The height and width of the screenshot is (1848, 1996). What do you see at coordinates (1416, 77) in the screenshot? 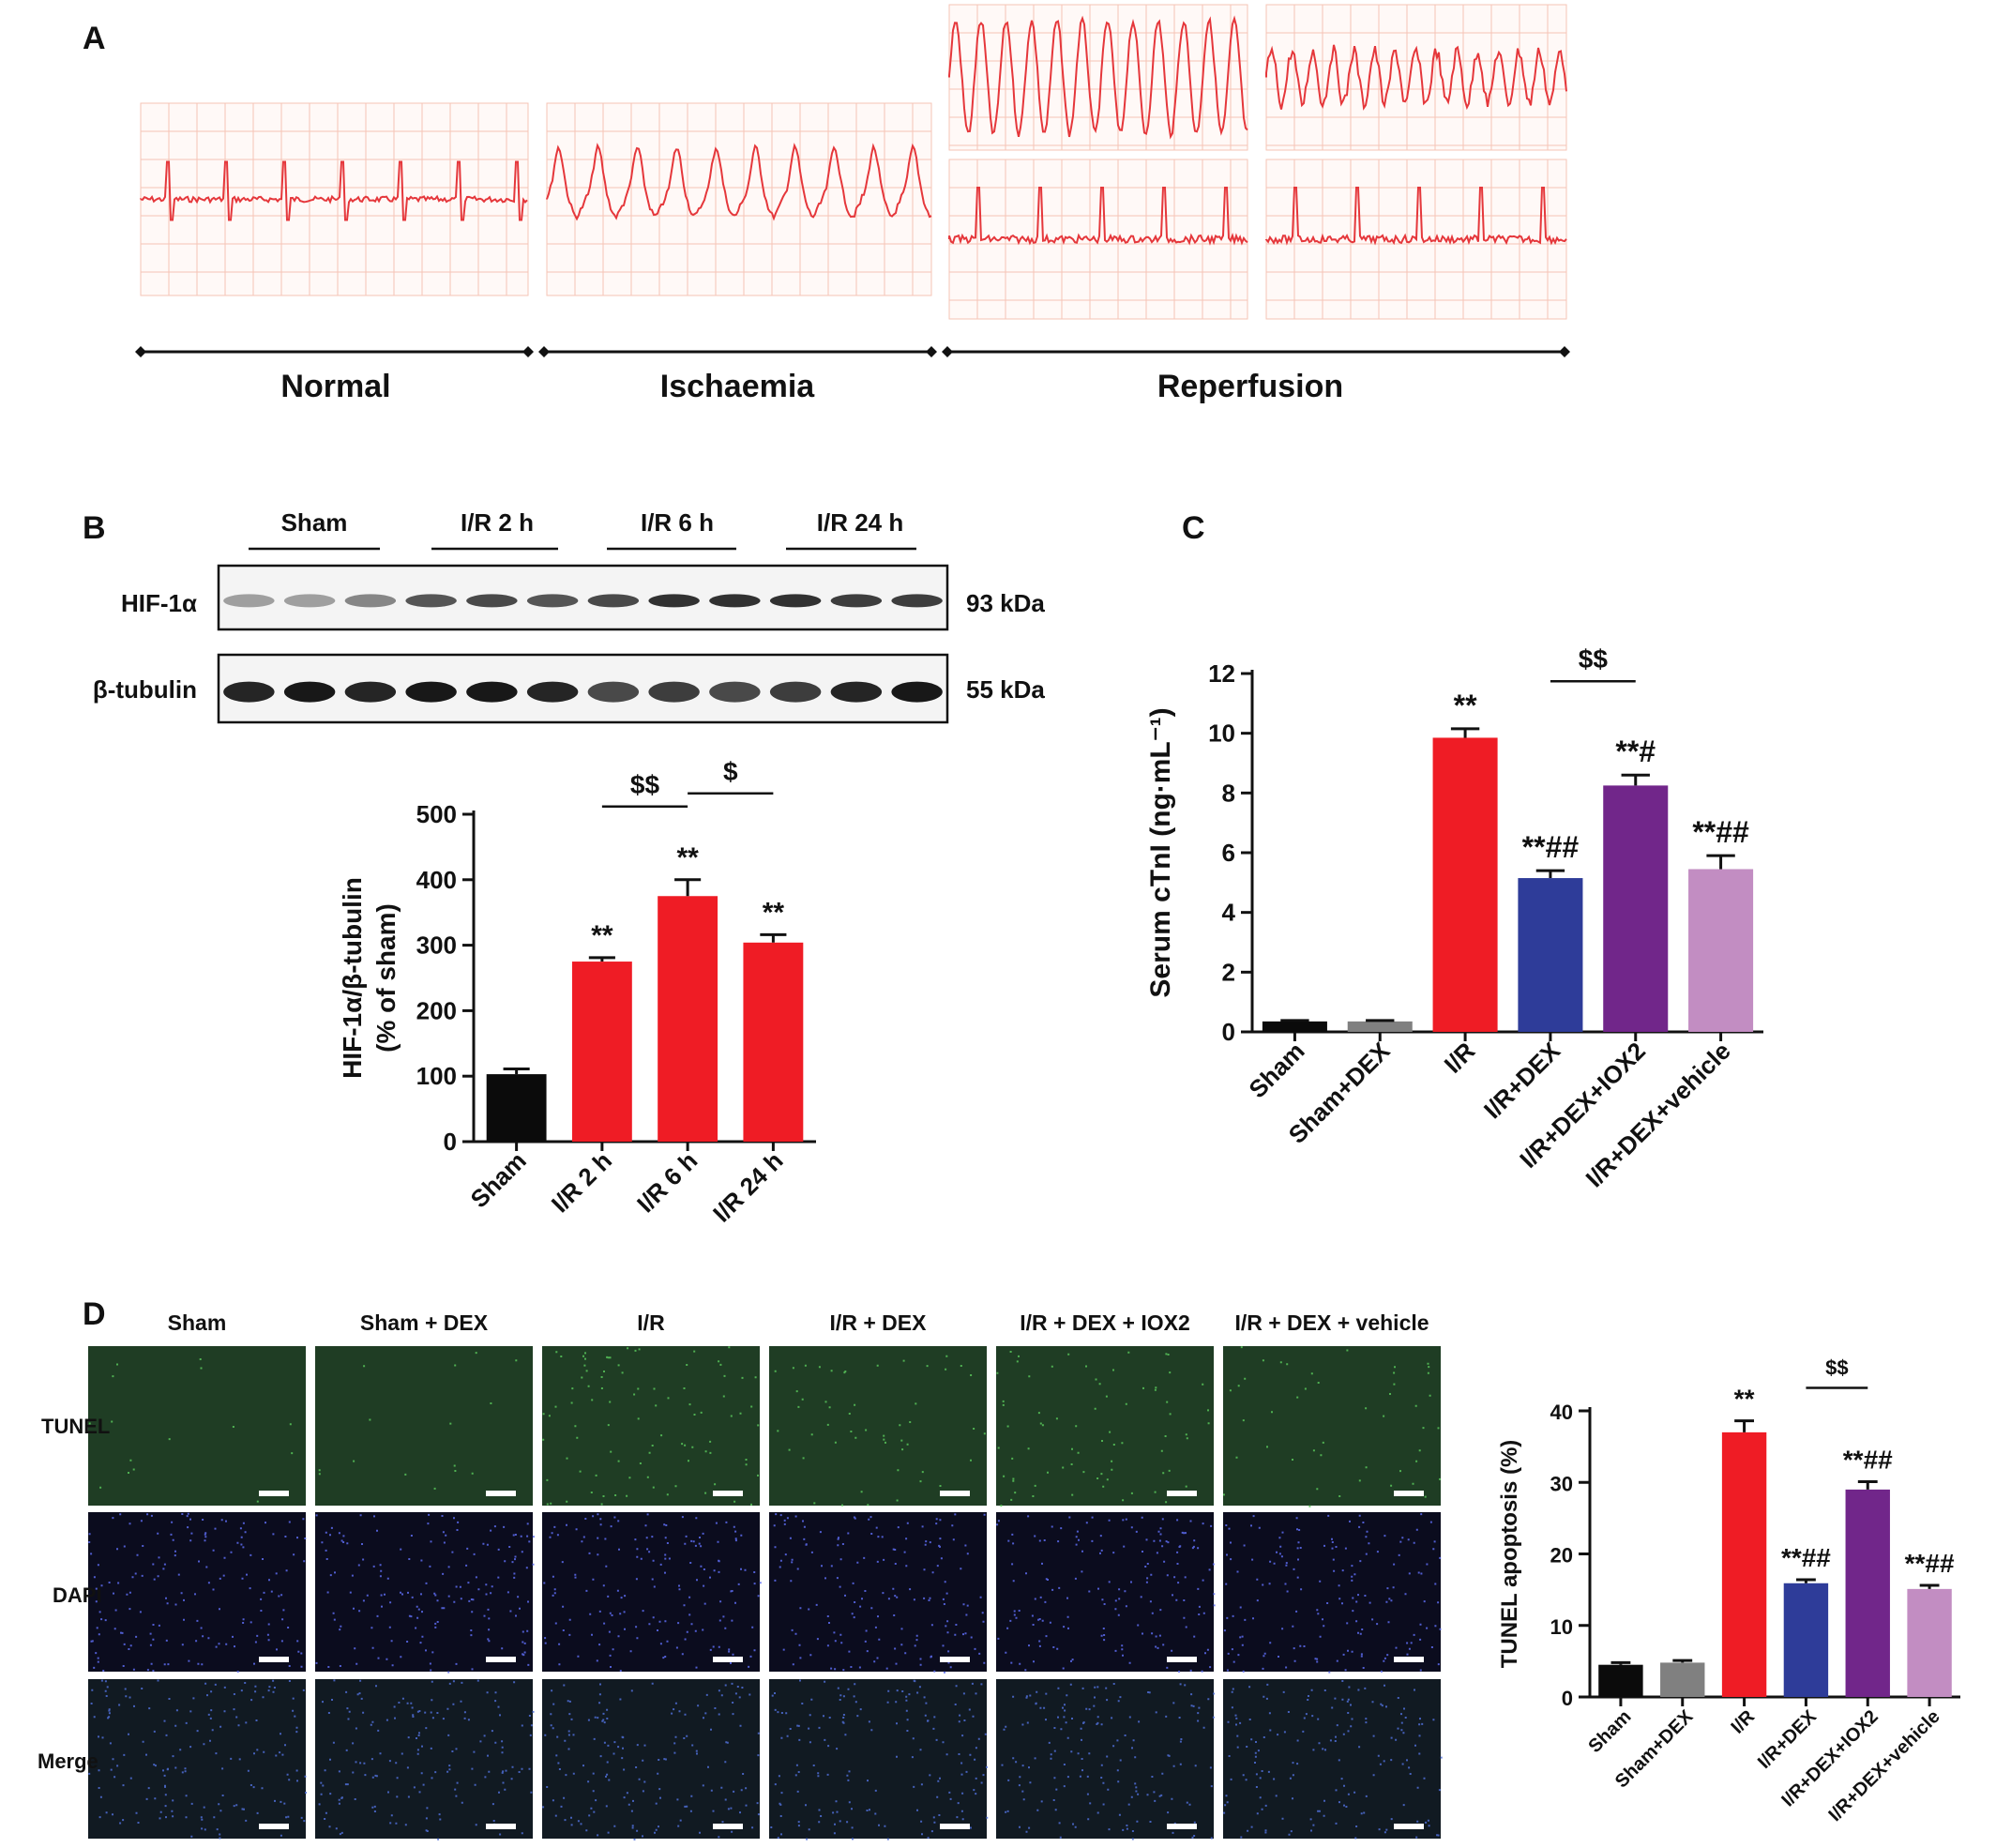
I see `ecg-reperfusion-2-background` at bounding box center [1416, 77].